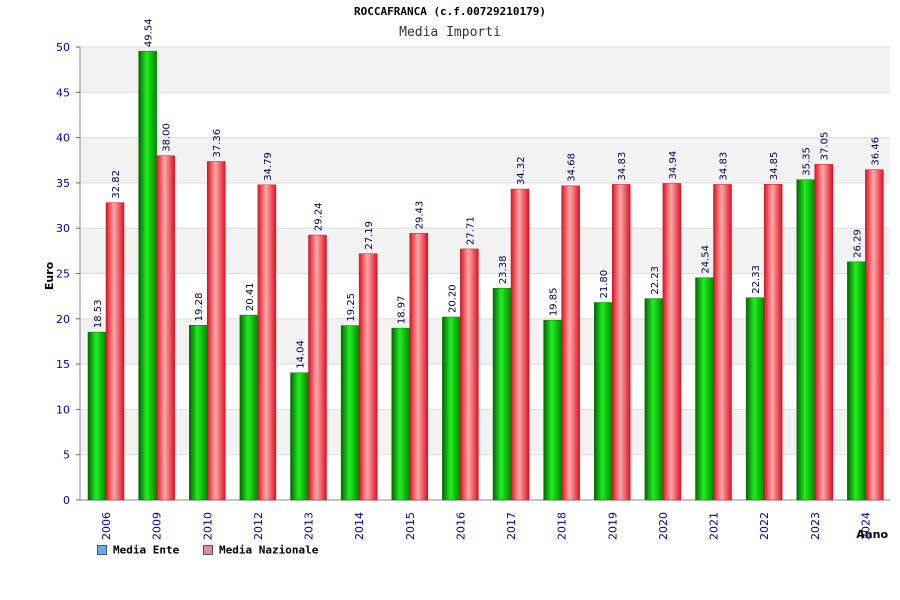 The image size is (900, 600). I want to click on data-label: 35.35, so click(807, 161).